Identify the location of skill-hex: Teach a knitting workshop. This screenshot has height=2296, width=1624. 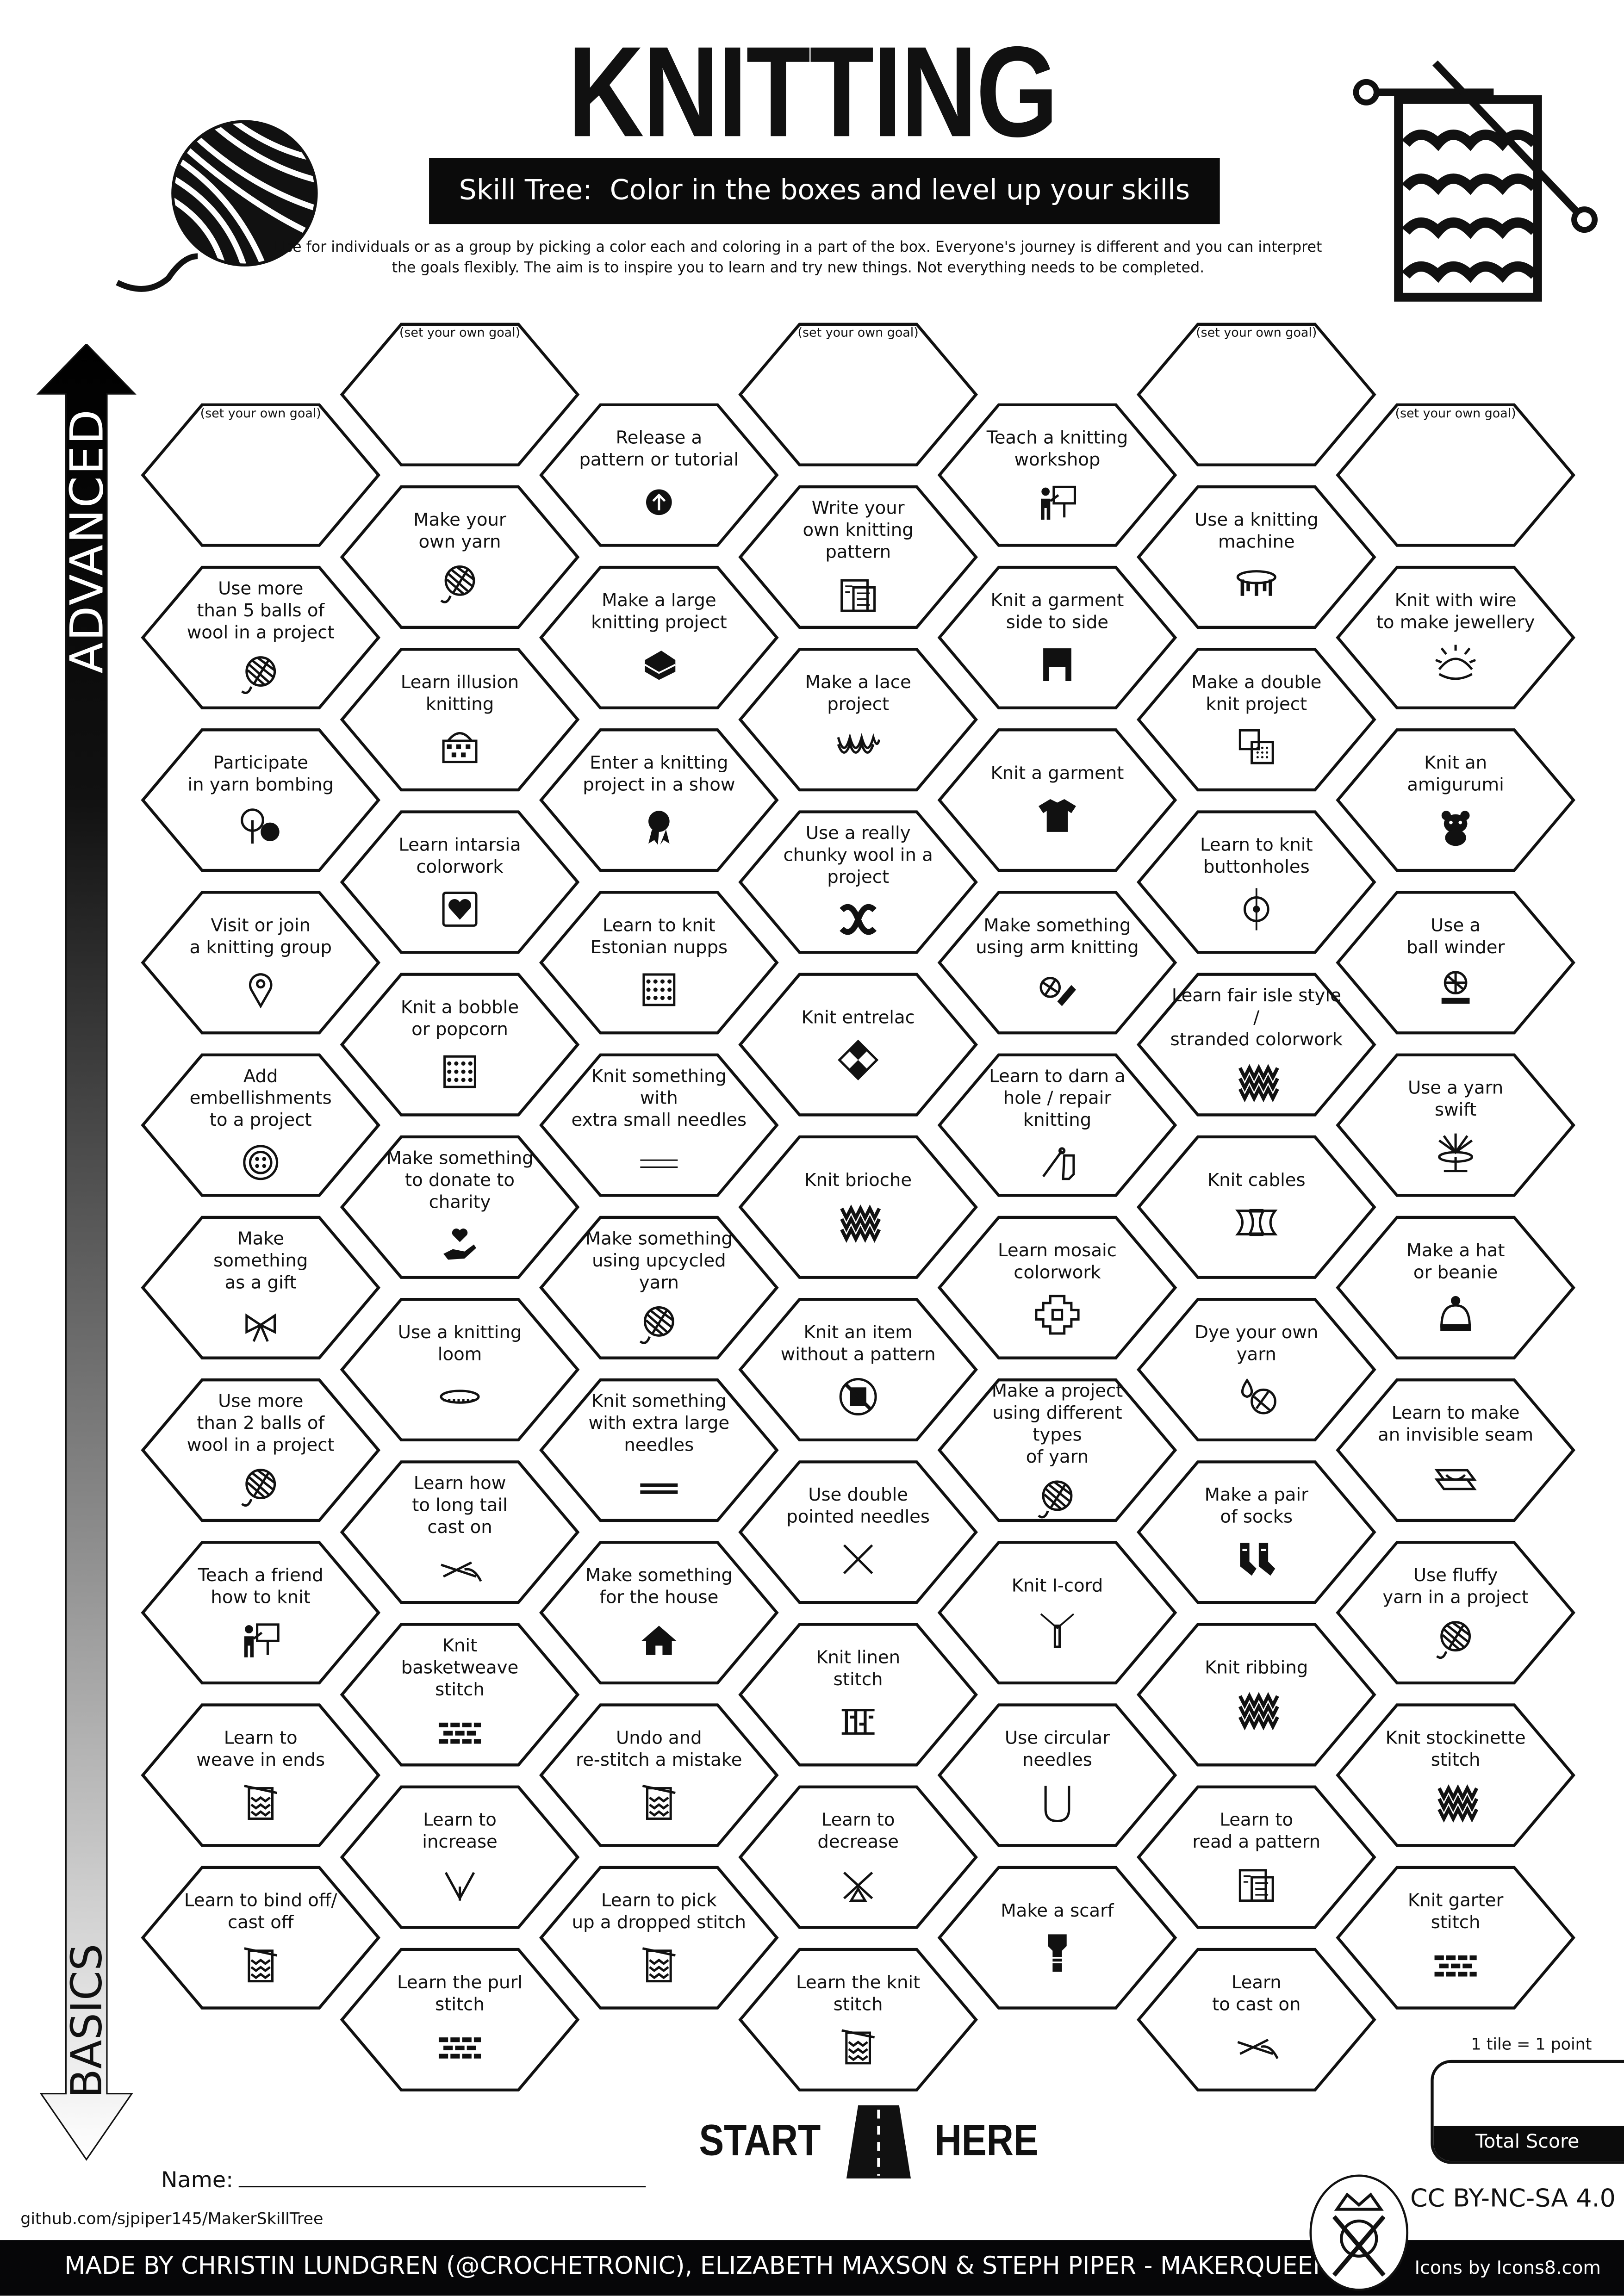
(1057, 475).